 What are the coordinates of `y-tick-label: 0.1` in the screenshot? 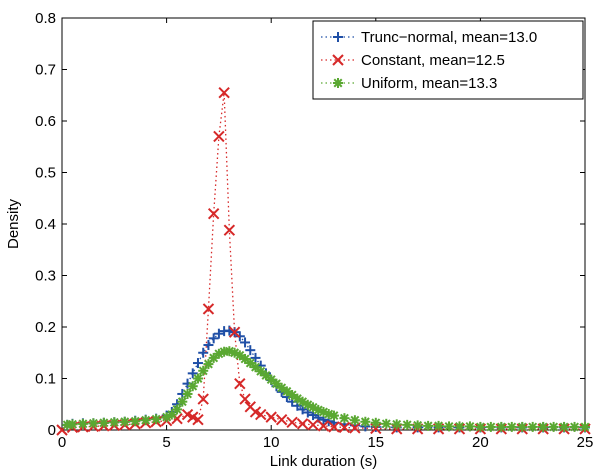 It's located at (45, 379).